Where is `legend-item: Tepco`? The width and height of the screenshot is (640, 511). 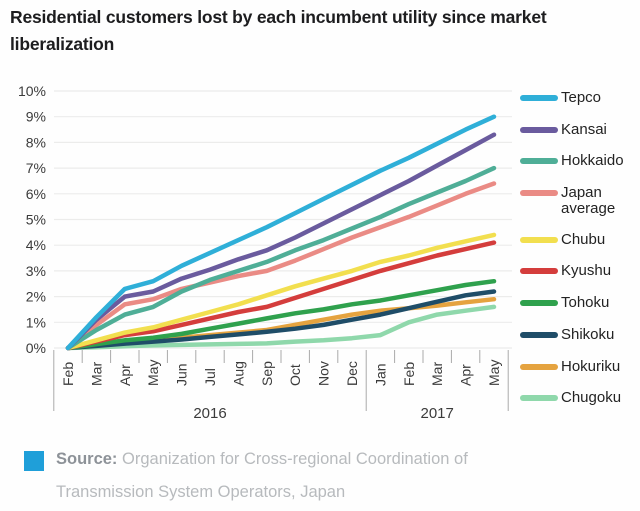
legend-item: Tepco is located at coordinates (579, 97).